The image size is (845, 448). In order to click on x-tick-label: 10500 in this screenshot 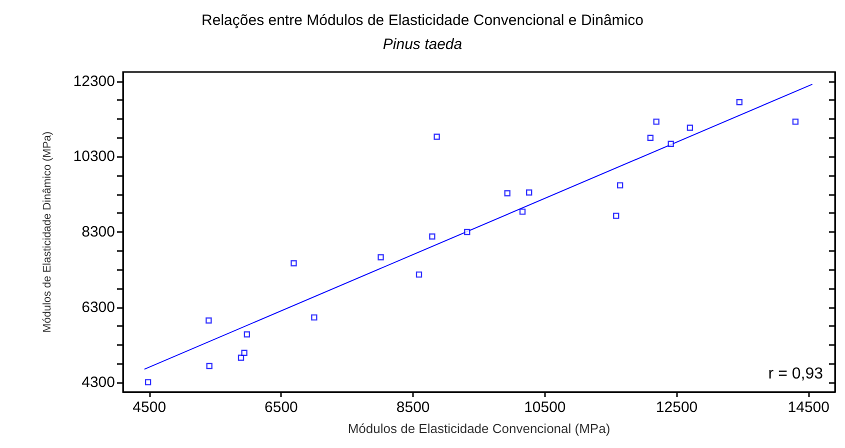, I will do `click(545, 407)`.